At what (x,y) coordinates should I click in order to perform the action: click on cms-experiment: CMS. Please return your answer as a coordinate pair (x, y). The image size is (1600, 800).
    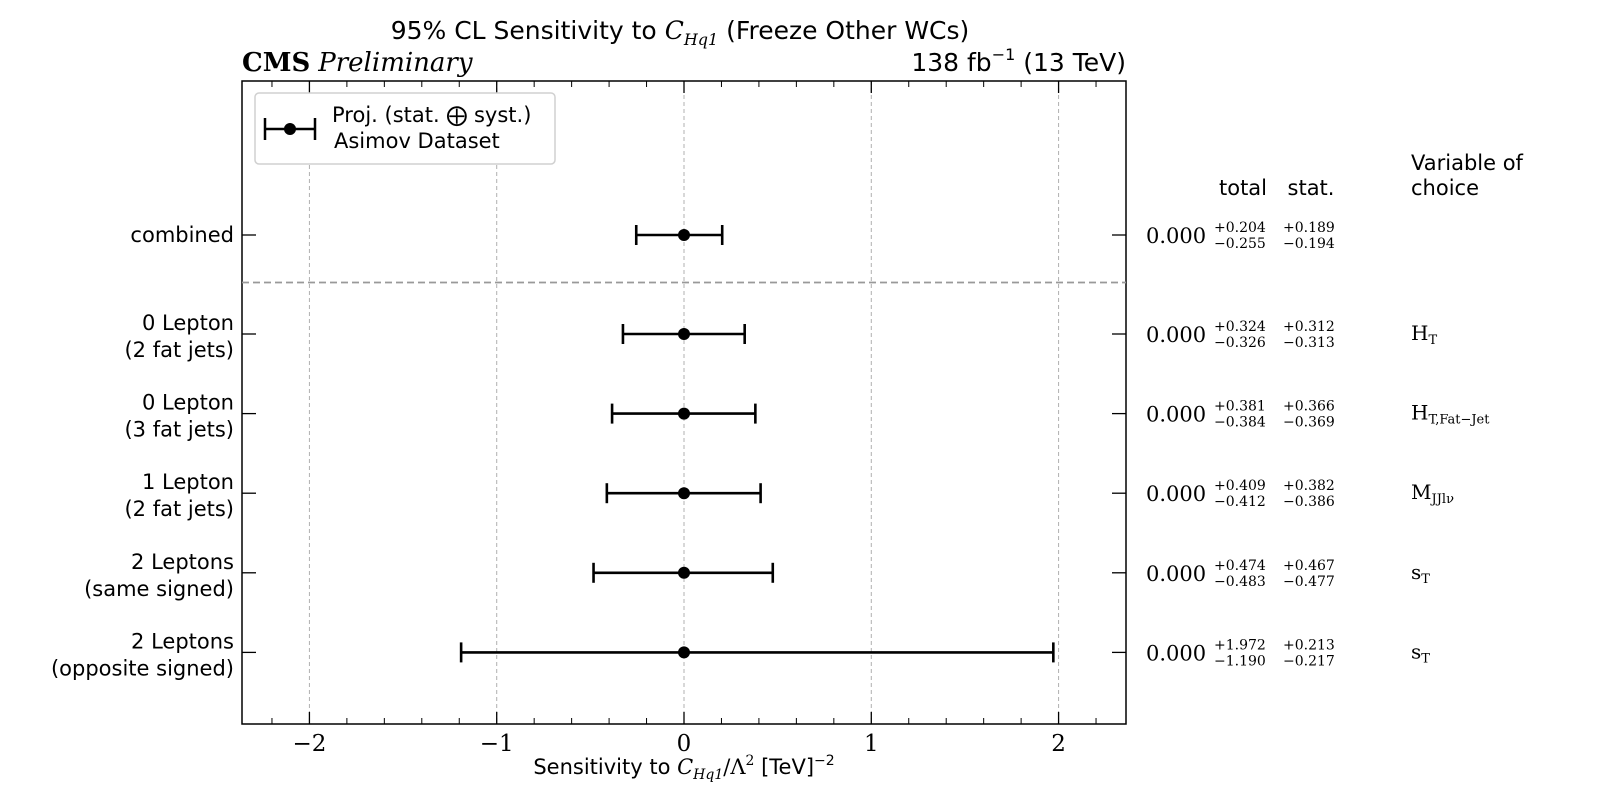
    Looking at the image, I should click on (276, 63).